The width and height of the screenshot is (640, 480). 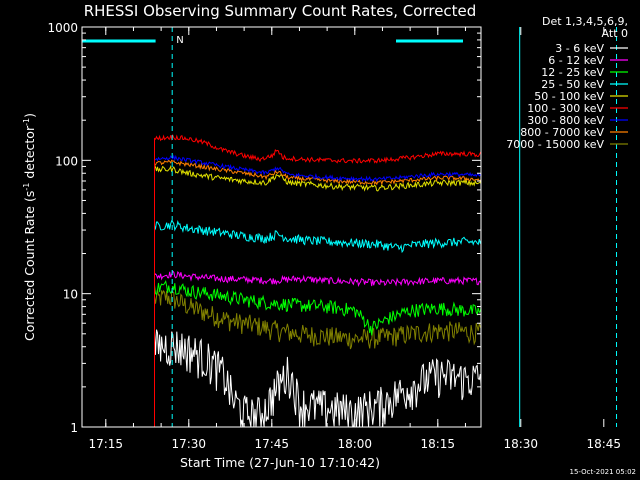 I want to click on legend-entry-label: 100 - 300 keV, so click(x=565, y=108).